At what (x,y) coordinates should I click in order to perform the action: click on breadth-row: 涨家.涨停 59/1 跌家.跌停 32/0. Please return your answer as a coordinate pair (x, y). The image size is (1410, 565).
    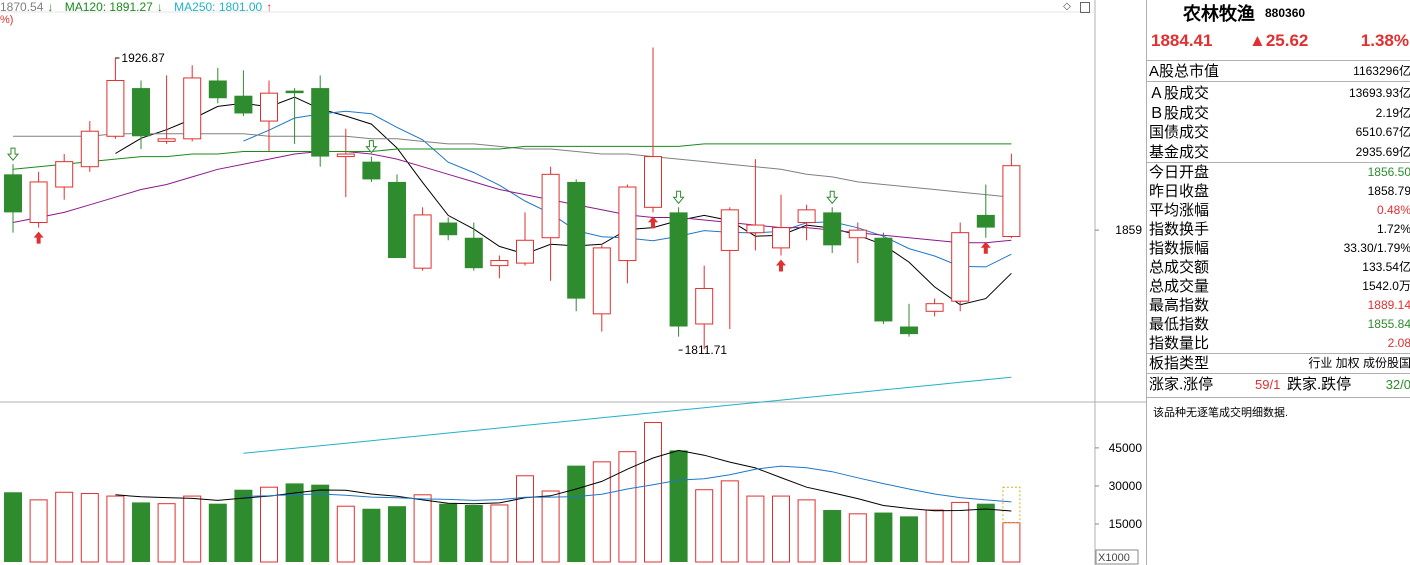
    Looking at the image, I should click on (1279, 384).